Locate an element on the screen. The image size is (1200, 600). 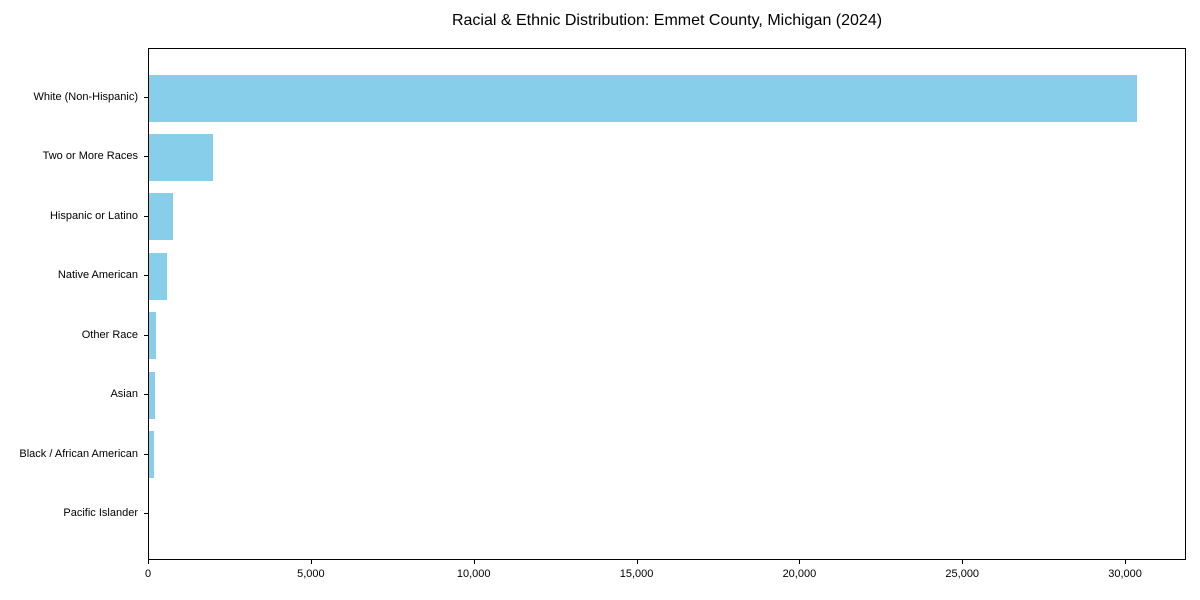
y-tick-label: Native American is located at coordinates (97, 275).